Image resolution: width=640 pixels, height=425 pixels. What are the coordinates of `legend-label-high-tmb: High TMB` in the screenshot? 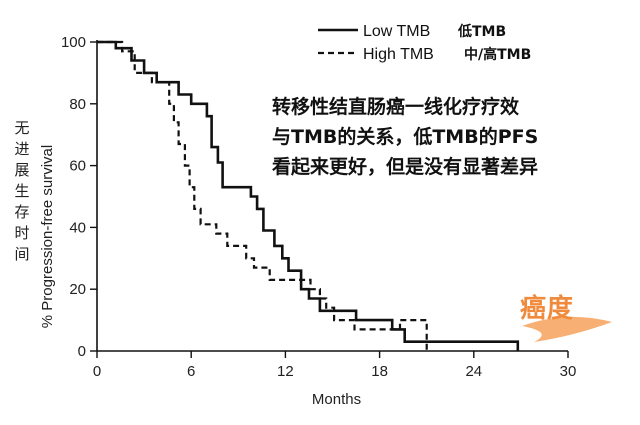 It's located at (398, 54).